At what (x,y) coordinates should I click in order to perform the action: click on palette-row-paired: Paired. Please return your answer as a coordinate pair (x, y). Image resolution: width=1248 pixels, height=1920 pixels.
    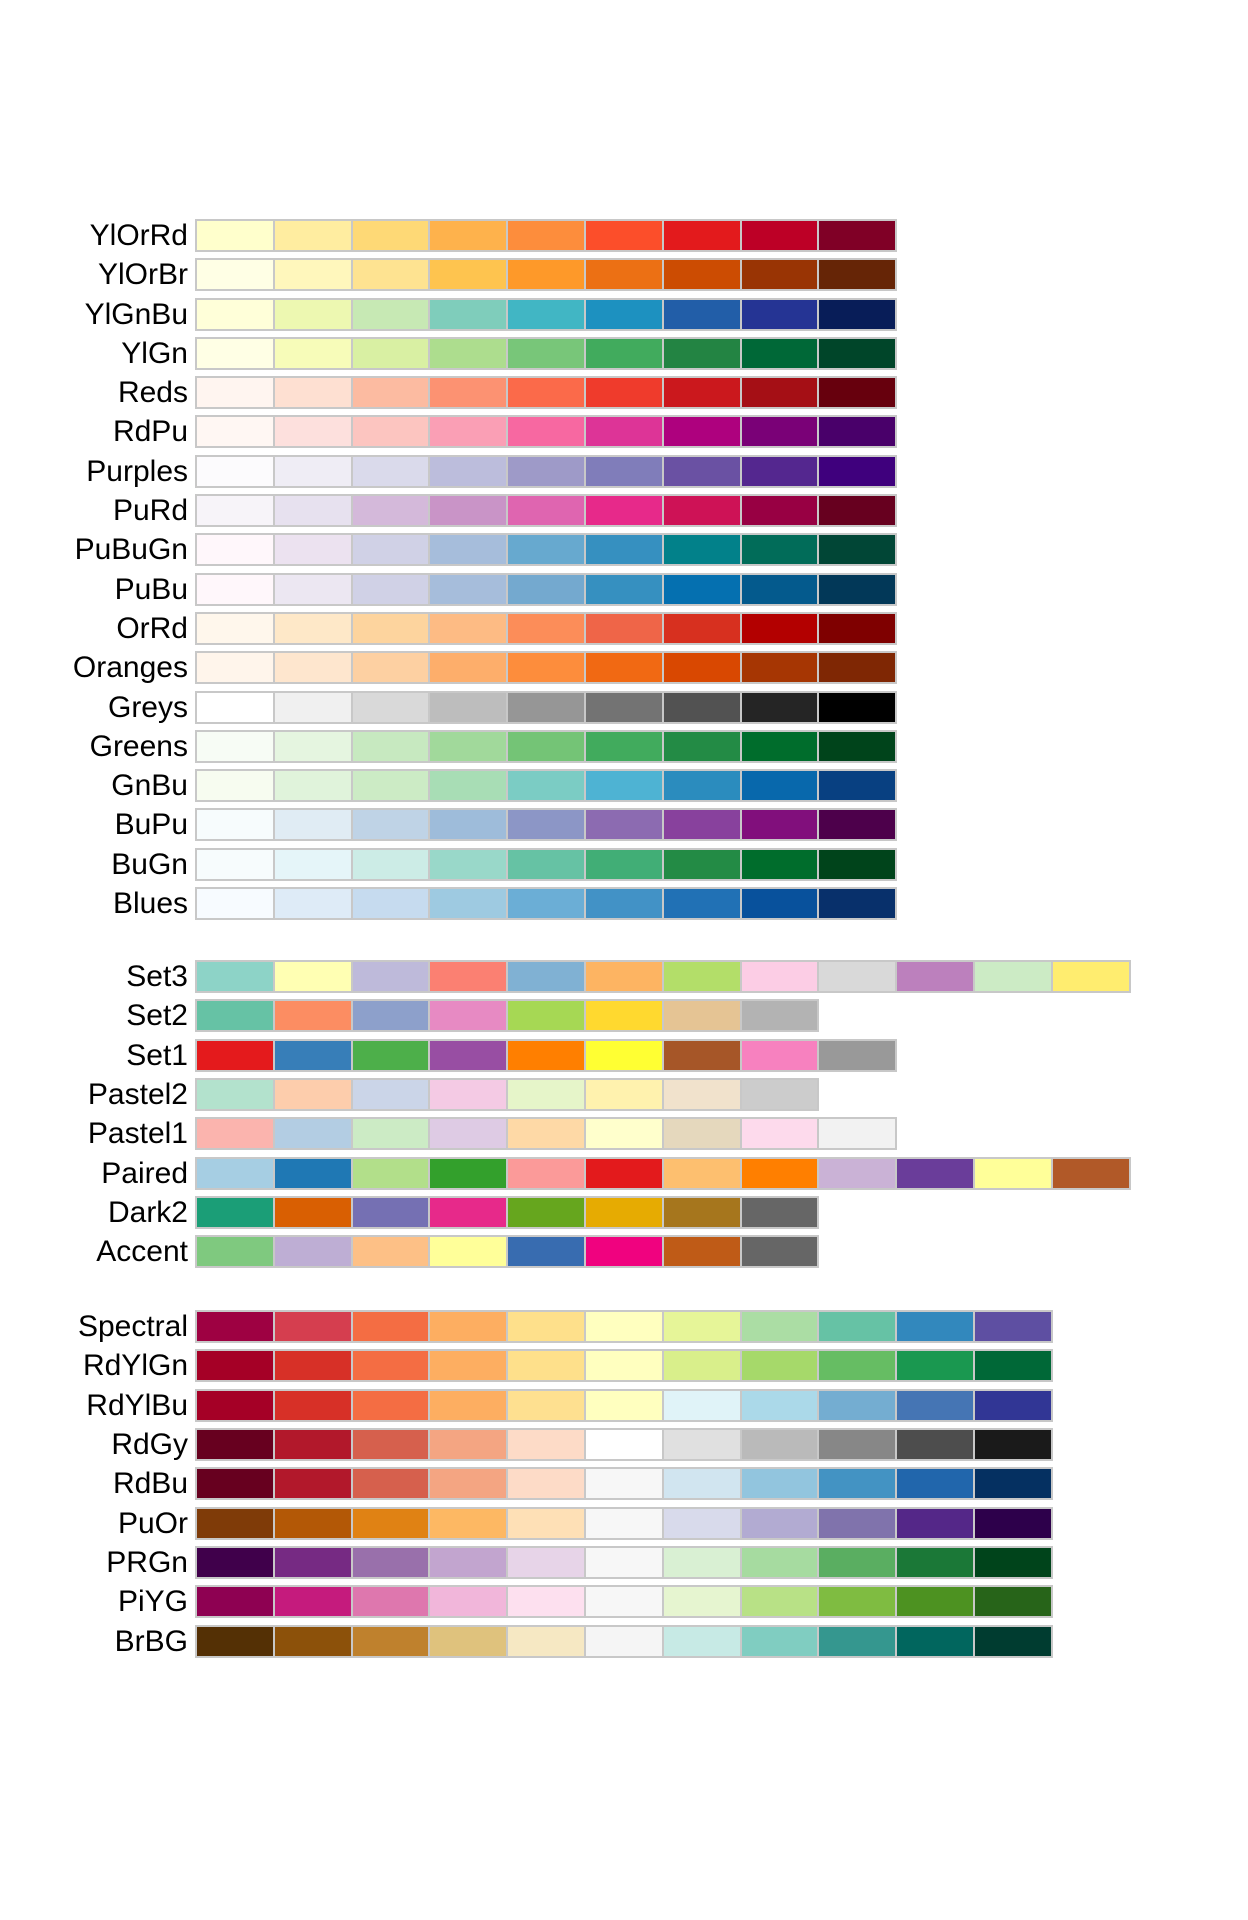
    Looking at the image, I should click on (624, 1173).